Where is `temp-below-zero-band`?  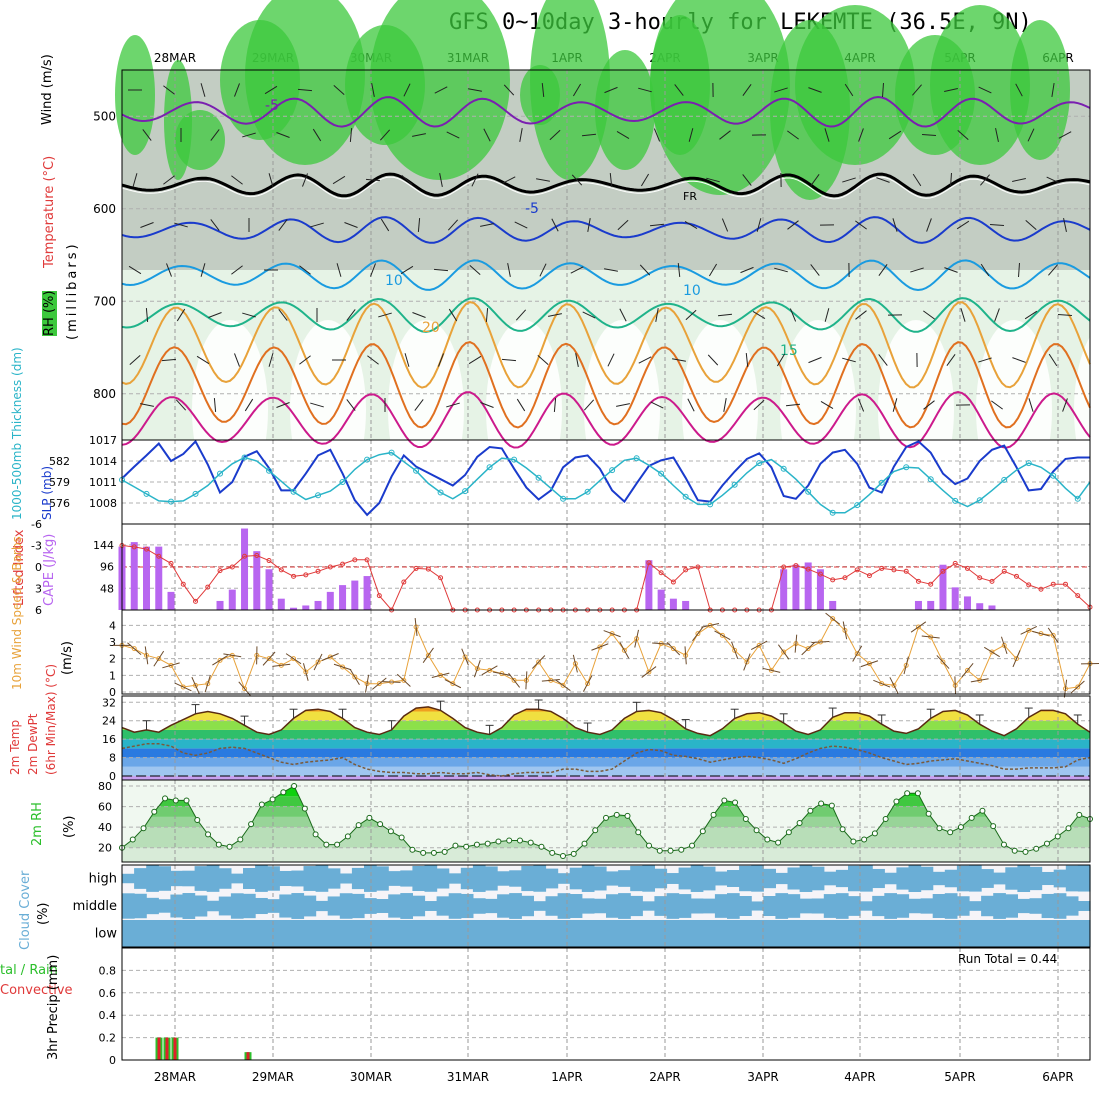
temp-below-zero-band is located at coordinates (606, 778).